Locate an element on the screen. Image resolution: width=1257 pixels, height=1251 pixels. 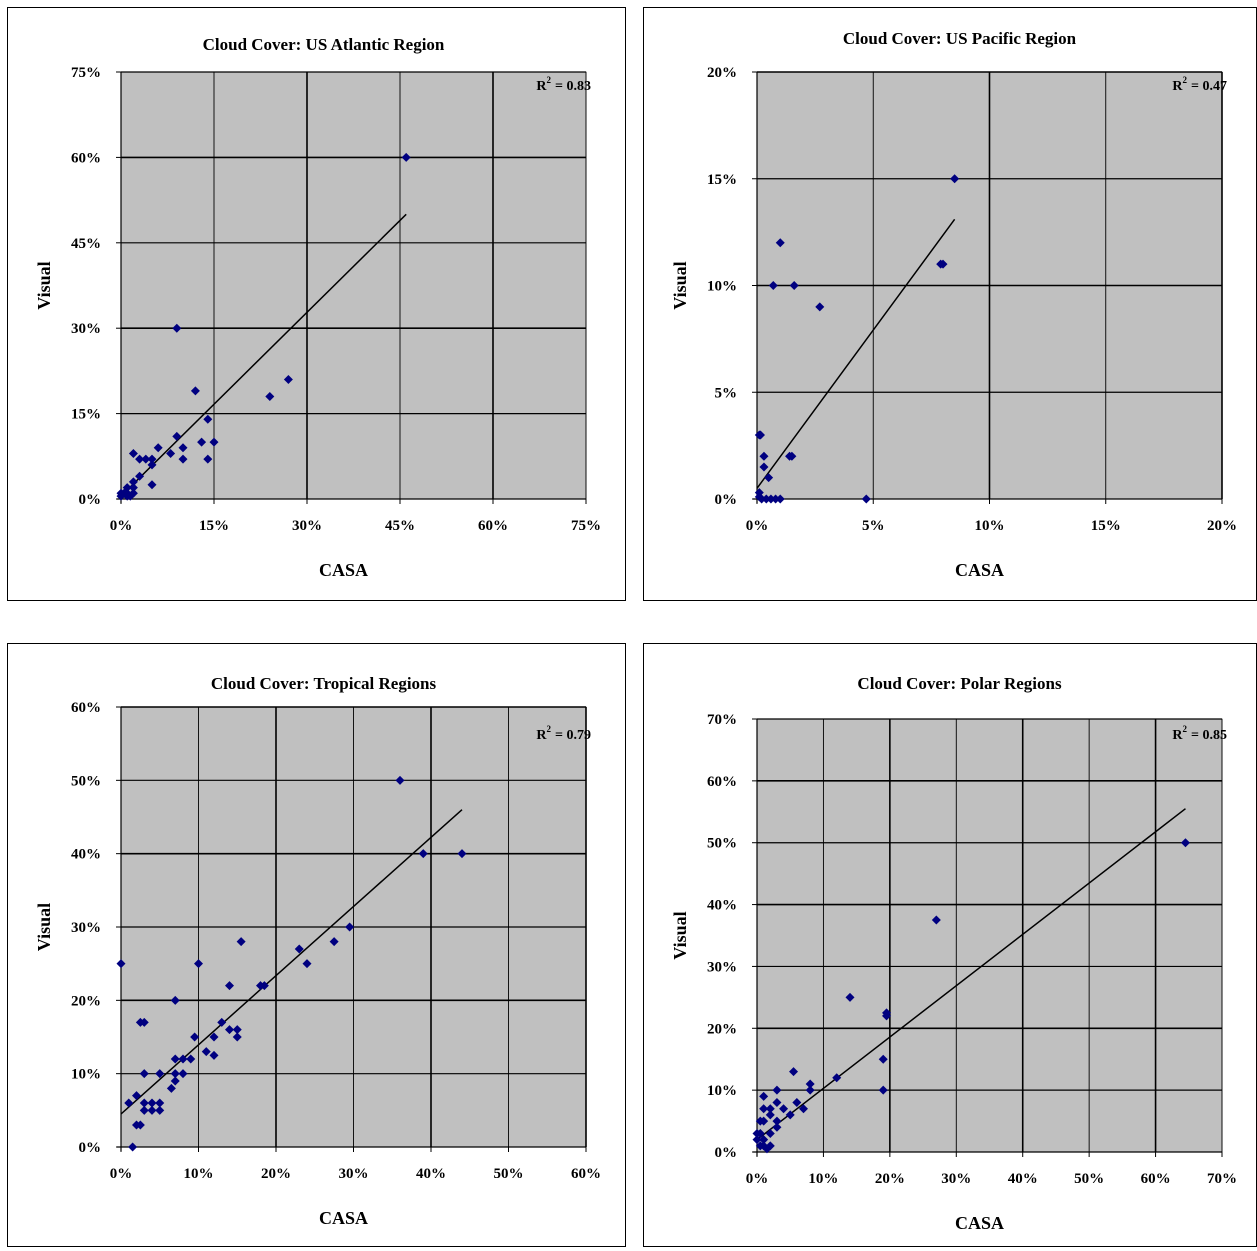
x-tick-label: 60% is located at coordinates (493, 526).